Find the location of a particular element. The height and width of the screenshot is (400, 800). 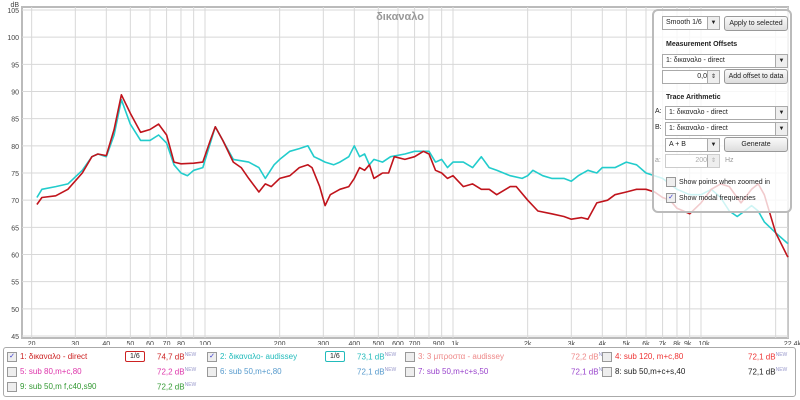

offset-measurement-value: 1: δικαναλο - direct is located at coordinates (695, 60).